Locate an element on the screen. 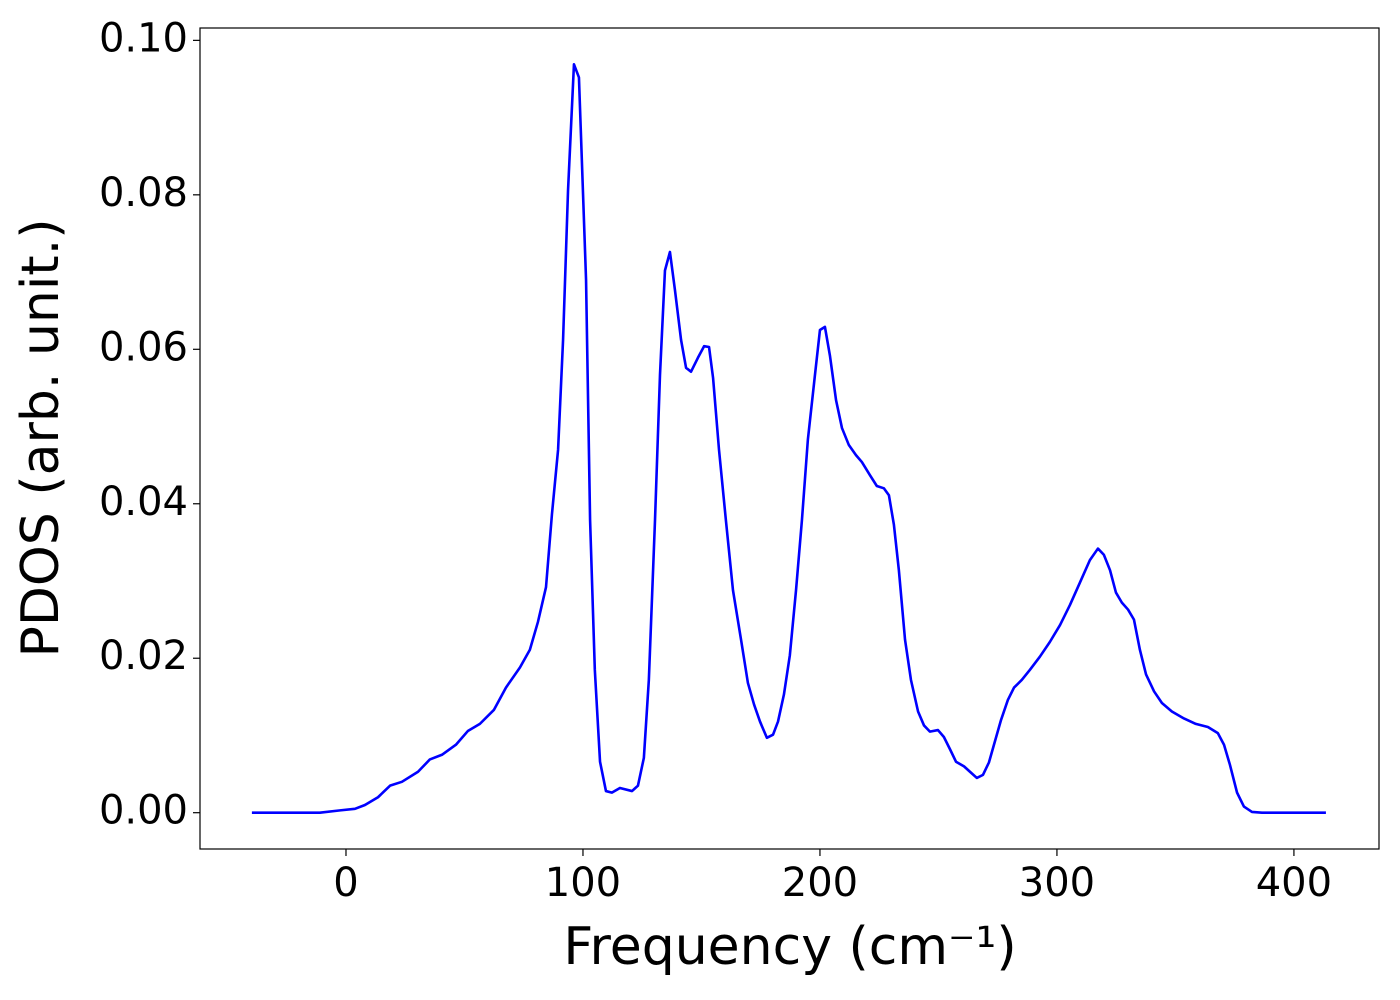  y-tick-label: 0.06 is located at coordinates (143, 347).